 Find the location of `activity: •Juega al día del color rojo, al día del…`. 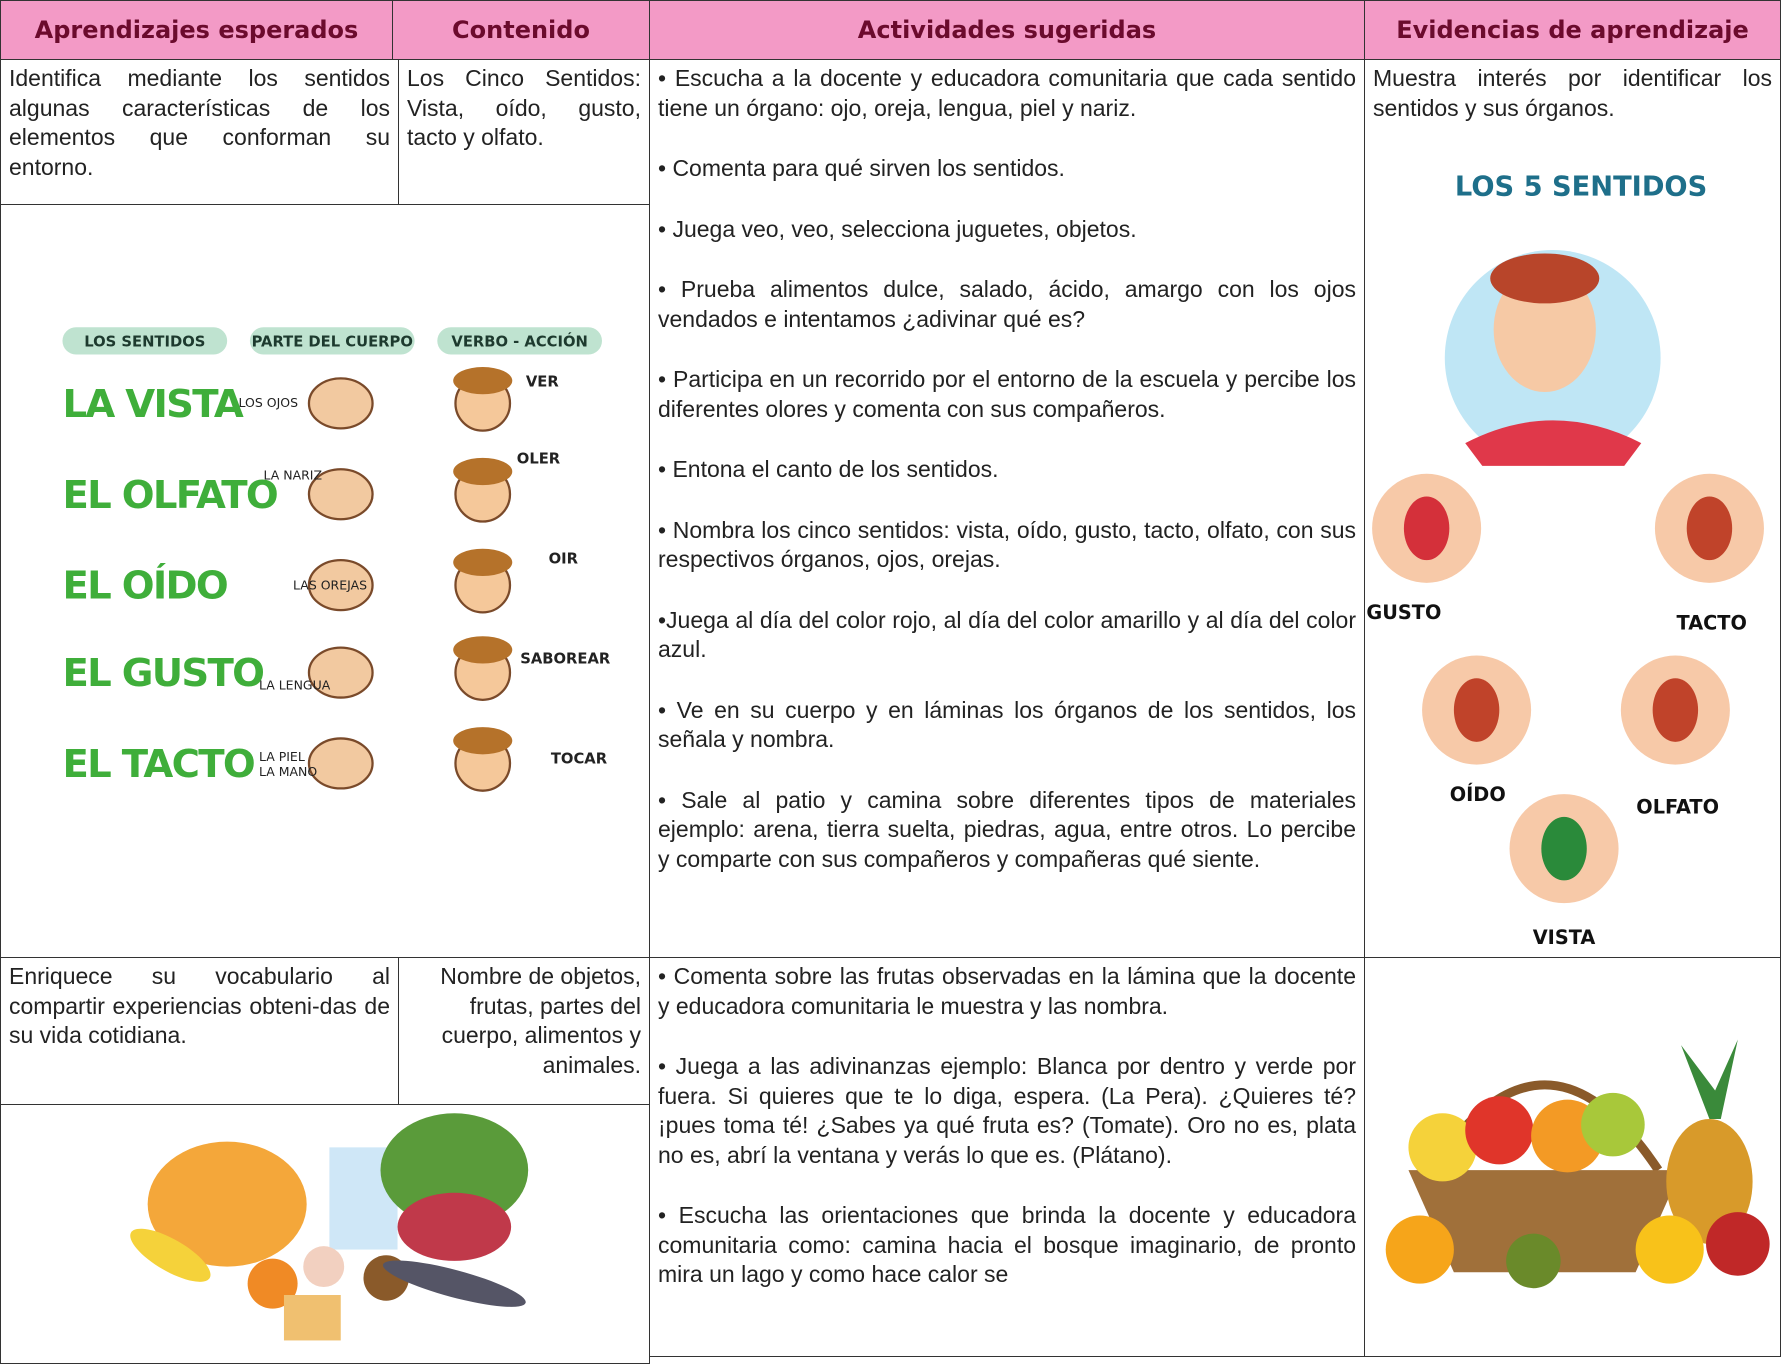

activity: •Juega al día del color rojo, al día del… is located at coordinates (1007, 634).